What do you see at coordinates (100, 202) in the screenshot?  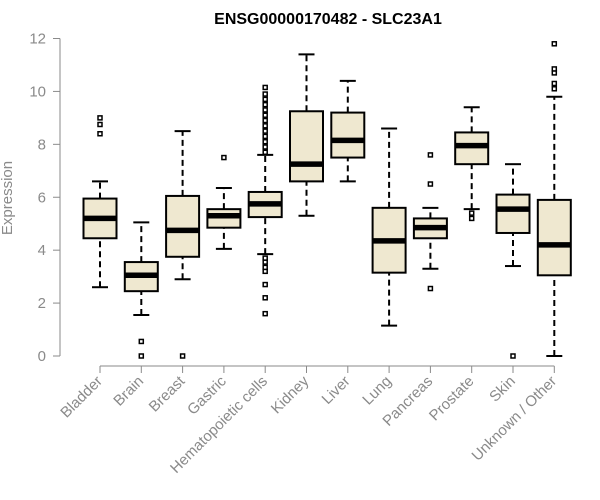 I see `box-bladder` at bounding box center [100, 202].